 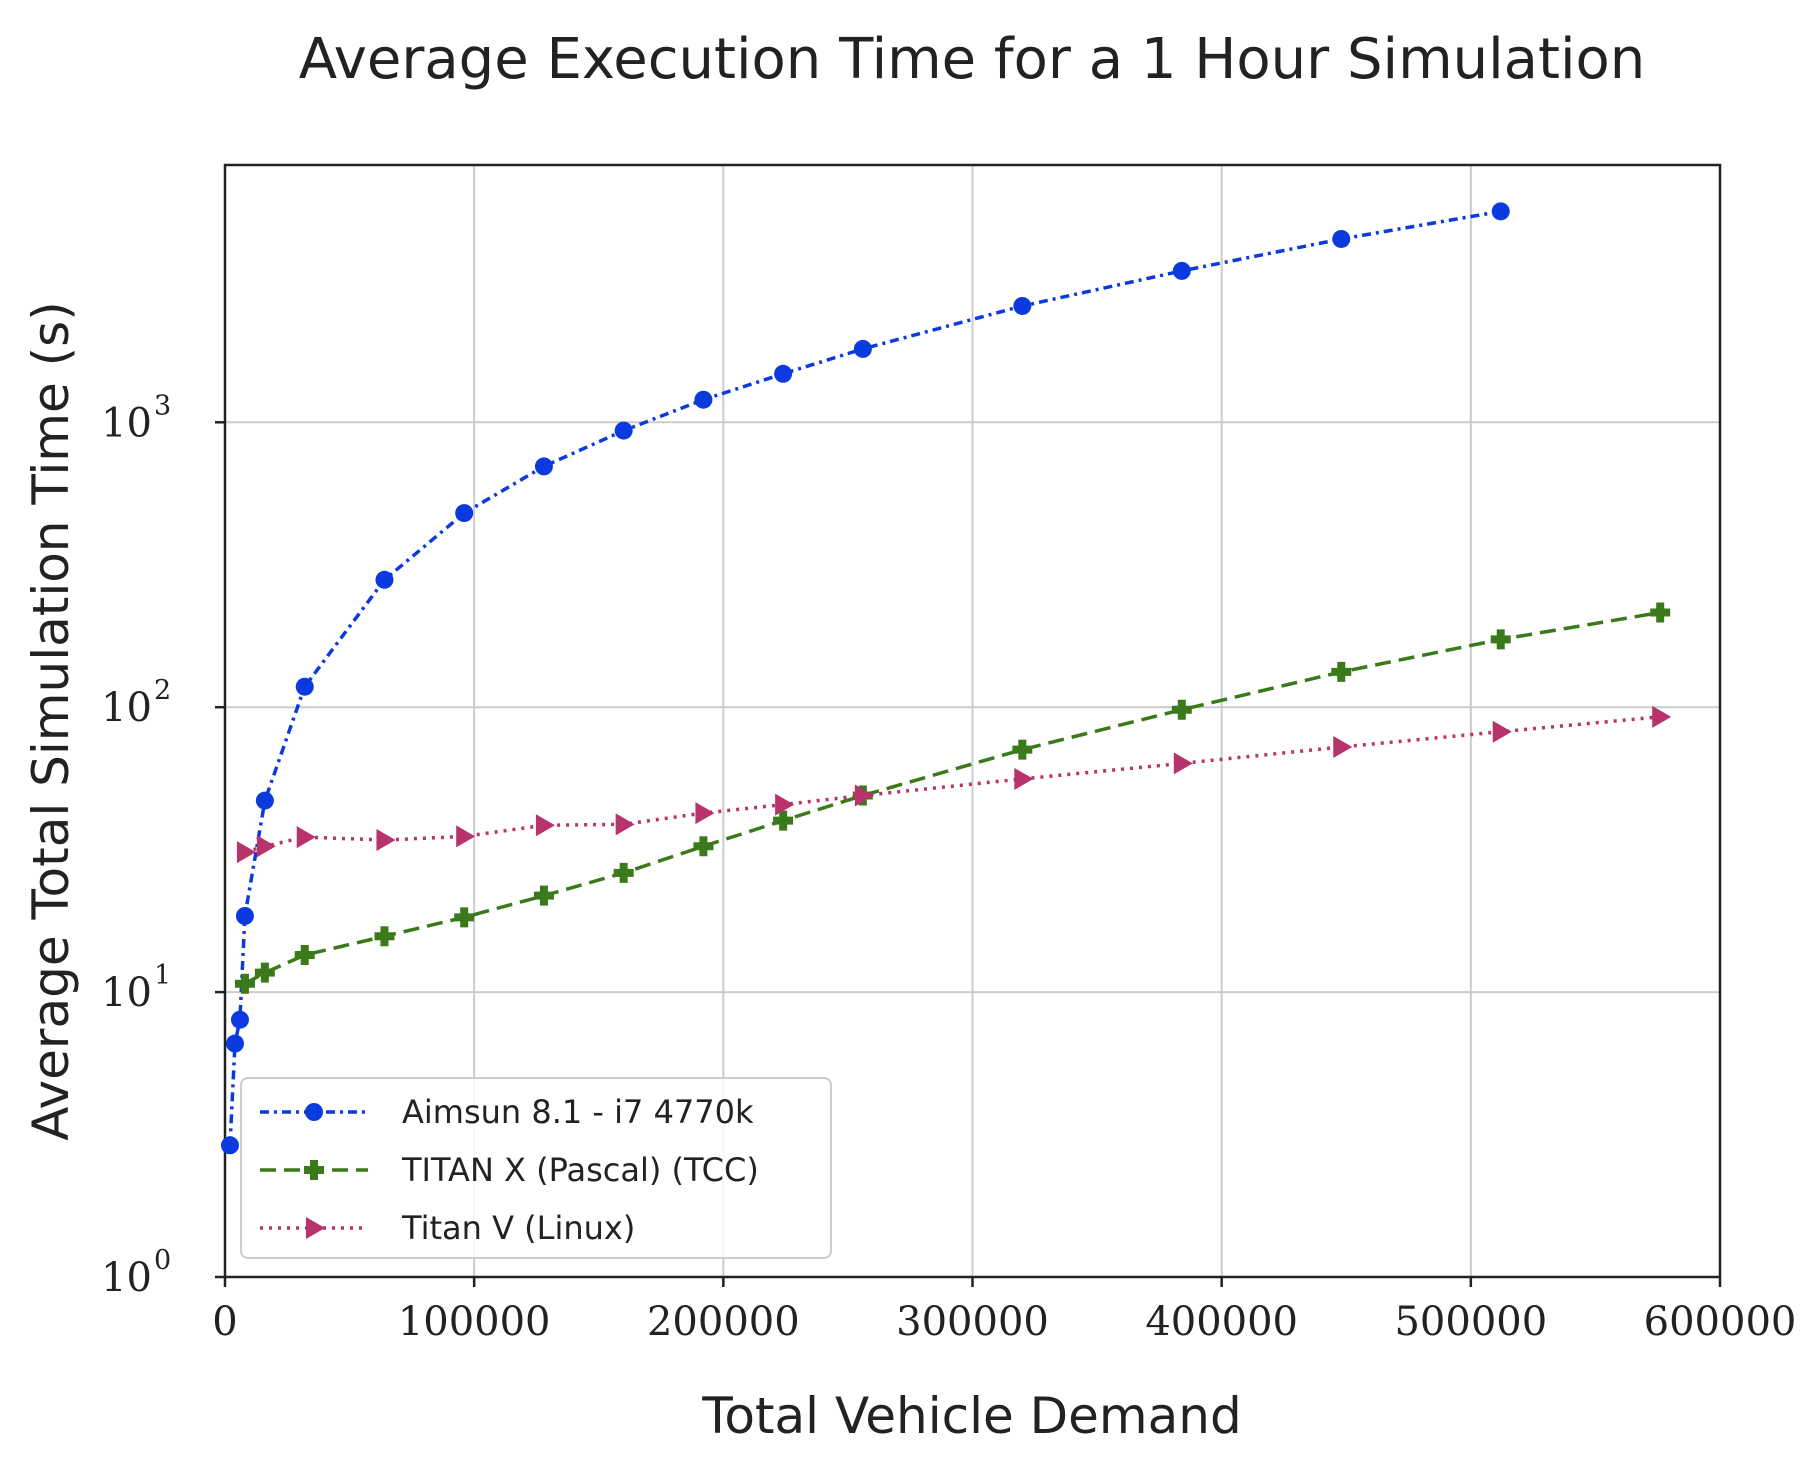 What do you see at coordinates (971, 1416) in the screenshot?
I see `x-axis-label: Total Vehicle Demand` at bounding box center [971, 1416].